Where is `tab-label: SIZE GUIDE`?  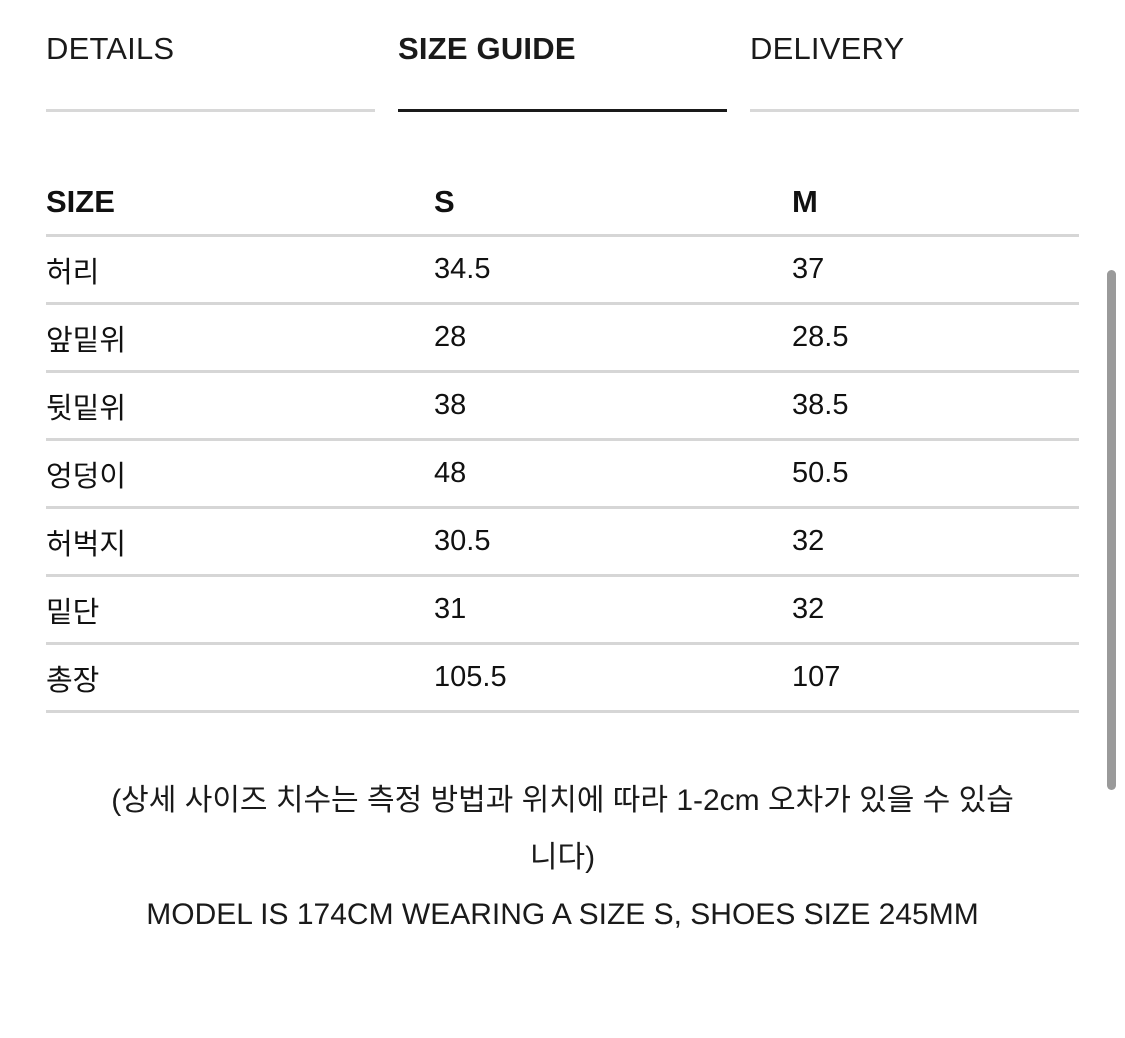
tab-label: SIZE GUIDE is located at coordinates (487, 48).